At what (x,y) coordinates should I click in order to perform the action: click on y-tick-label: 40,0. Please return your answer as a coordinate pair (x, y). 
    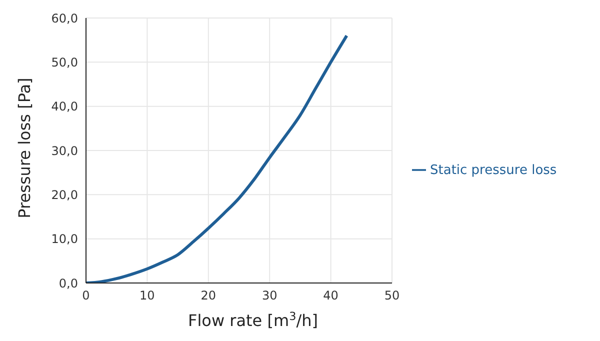
    Looking at the image, I should click on (64, 107).